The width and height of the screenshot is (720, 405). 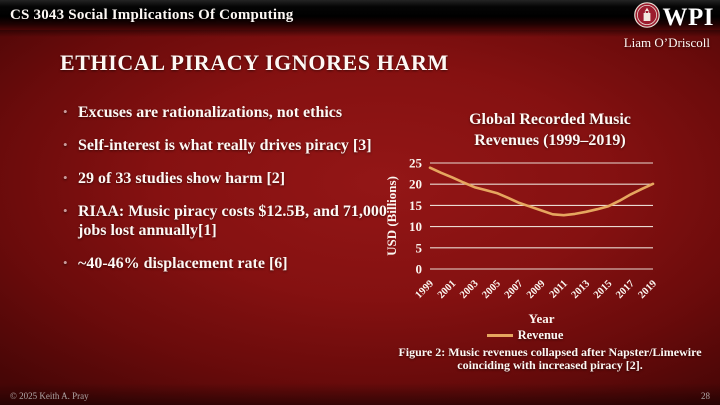 I want to click on bullet-text: ~40-46% displacement rate [6], so click(x=183, y=264).